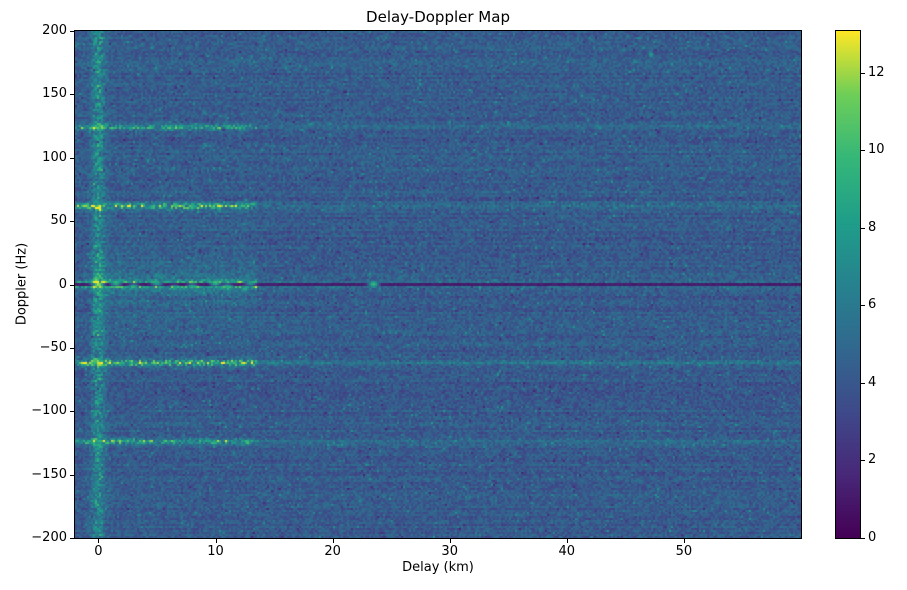 The image size is (907, 590). I want to click on y-tick-label: 50, so click(58, 221).